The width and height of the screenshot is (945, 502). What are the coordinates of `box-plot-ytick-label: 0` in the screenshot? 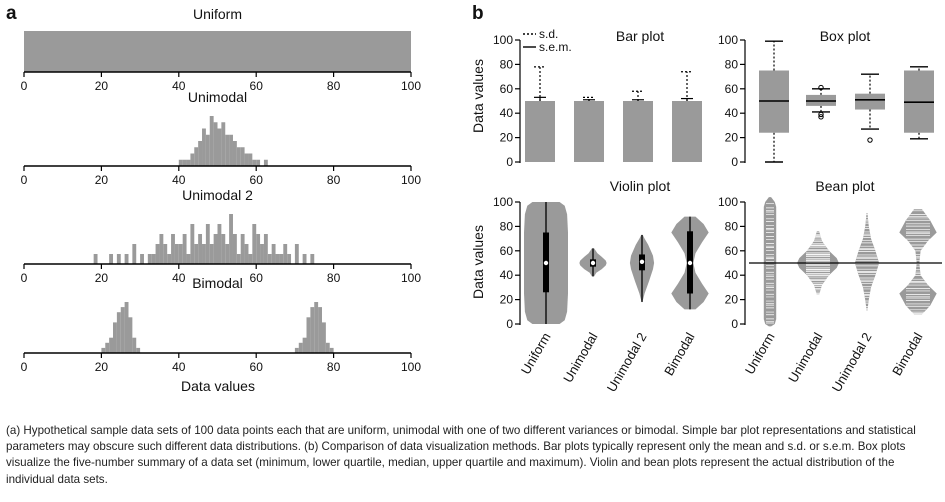 It's located at (734, 162).